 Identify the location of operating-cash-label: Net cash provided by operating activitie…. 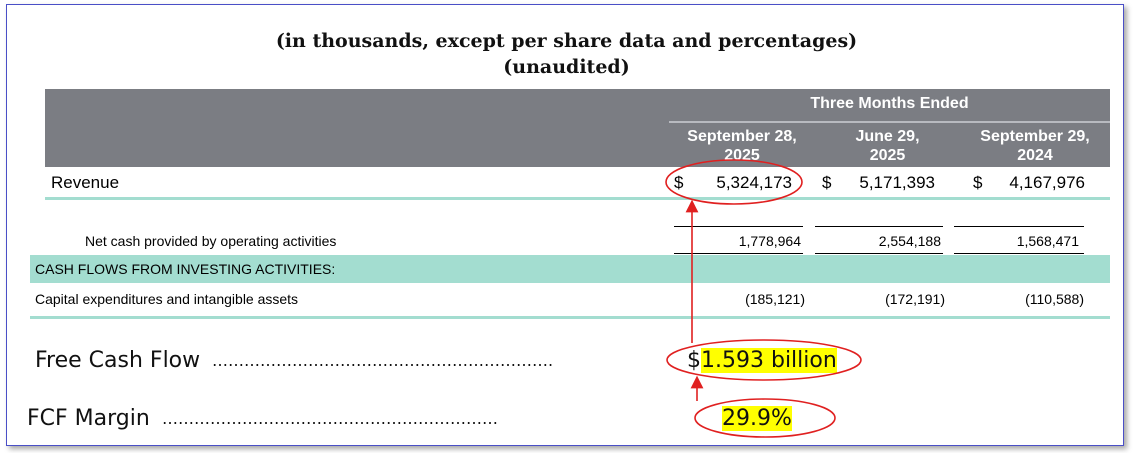
(211, 241).